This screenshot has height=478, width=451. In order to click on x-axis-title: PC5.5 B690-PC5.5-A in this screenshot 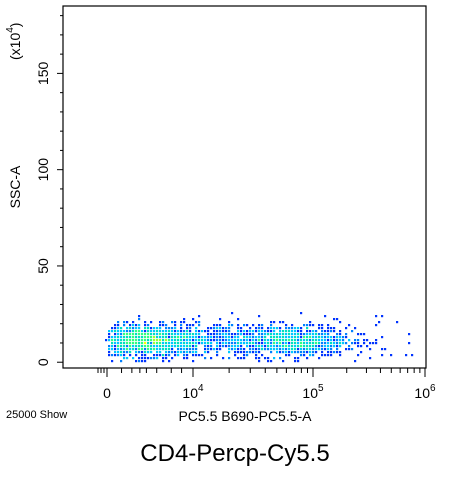, I will do `click(245, 416)`.